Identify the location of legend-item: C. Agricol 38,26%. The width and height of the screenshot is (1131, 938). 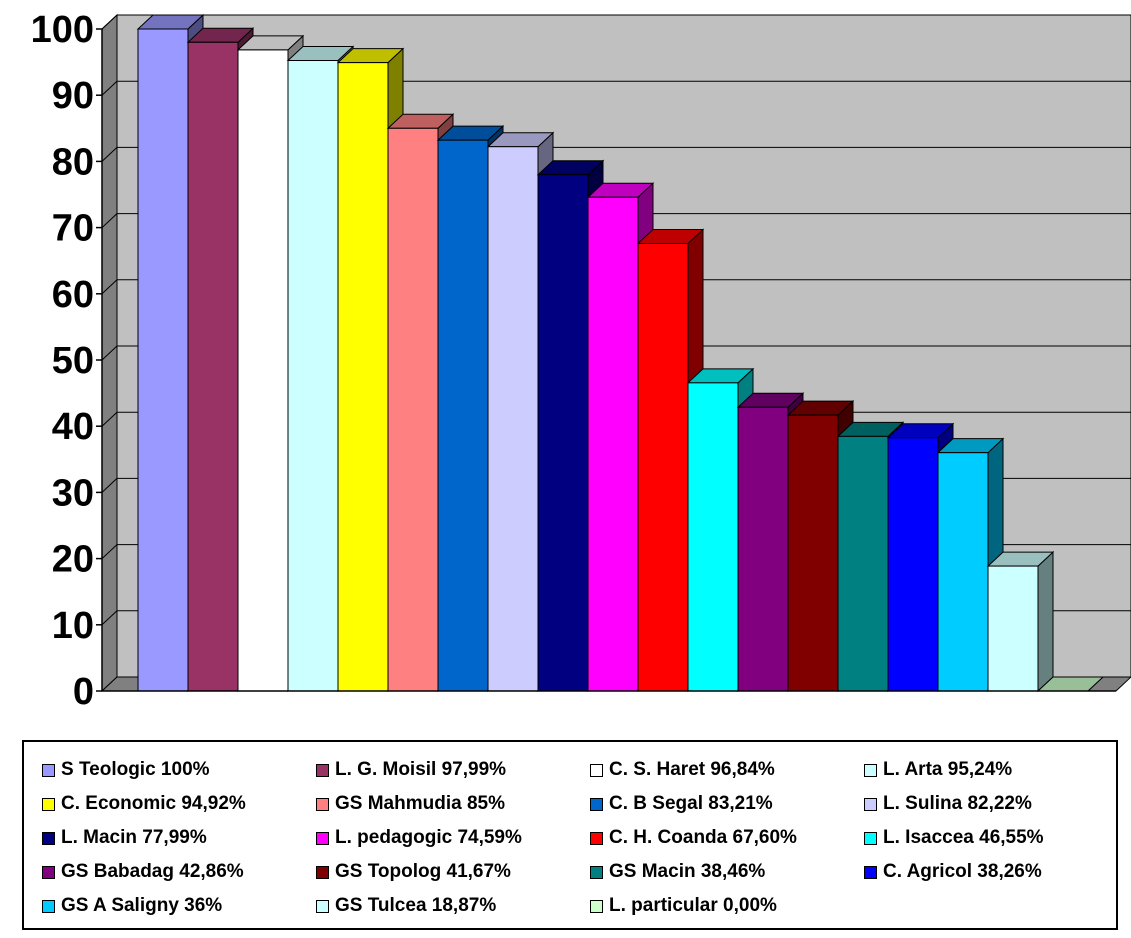
(953, 872).